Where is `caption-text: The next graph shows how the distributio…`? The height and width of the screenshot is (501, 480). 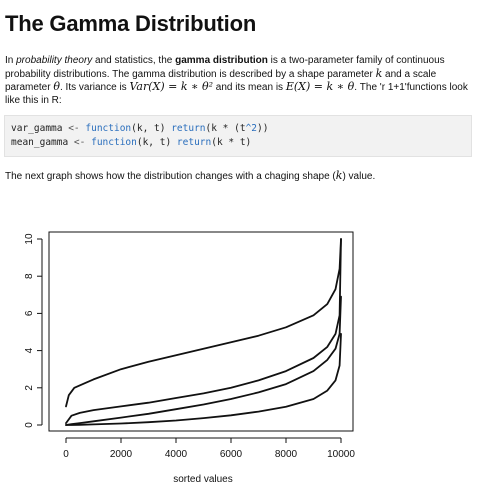 caption-text: The next graph shows how the distributio… is located at coordinates (170, 176).